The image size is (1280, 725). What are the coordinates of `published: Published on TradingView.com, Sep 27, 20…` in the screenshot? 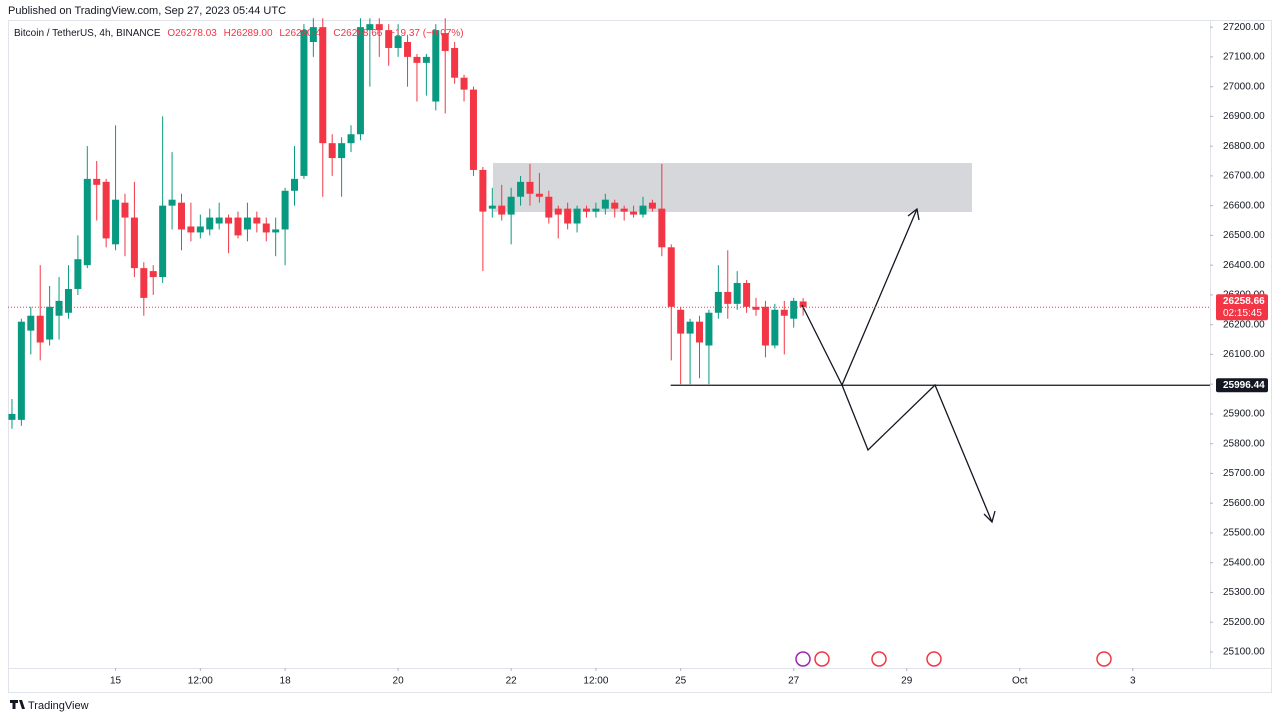 It's located at (147, 11).